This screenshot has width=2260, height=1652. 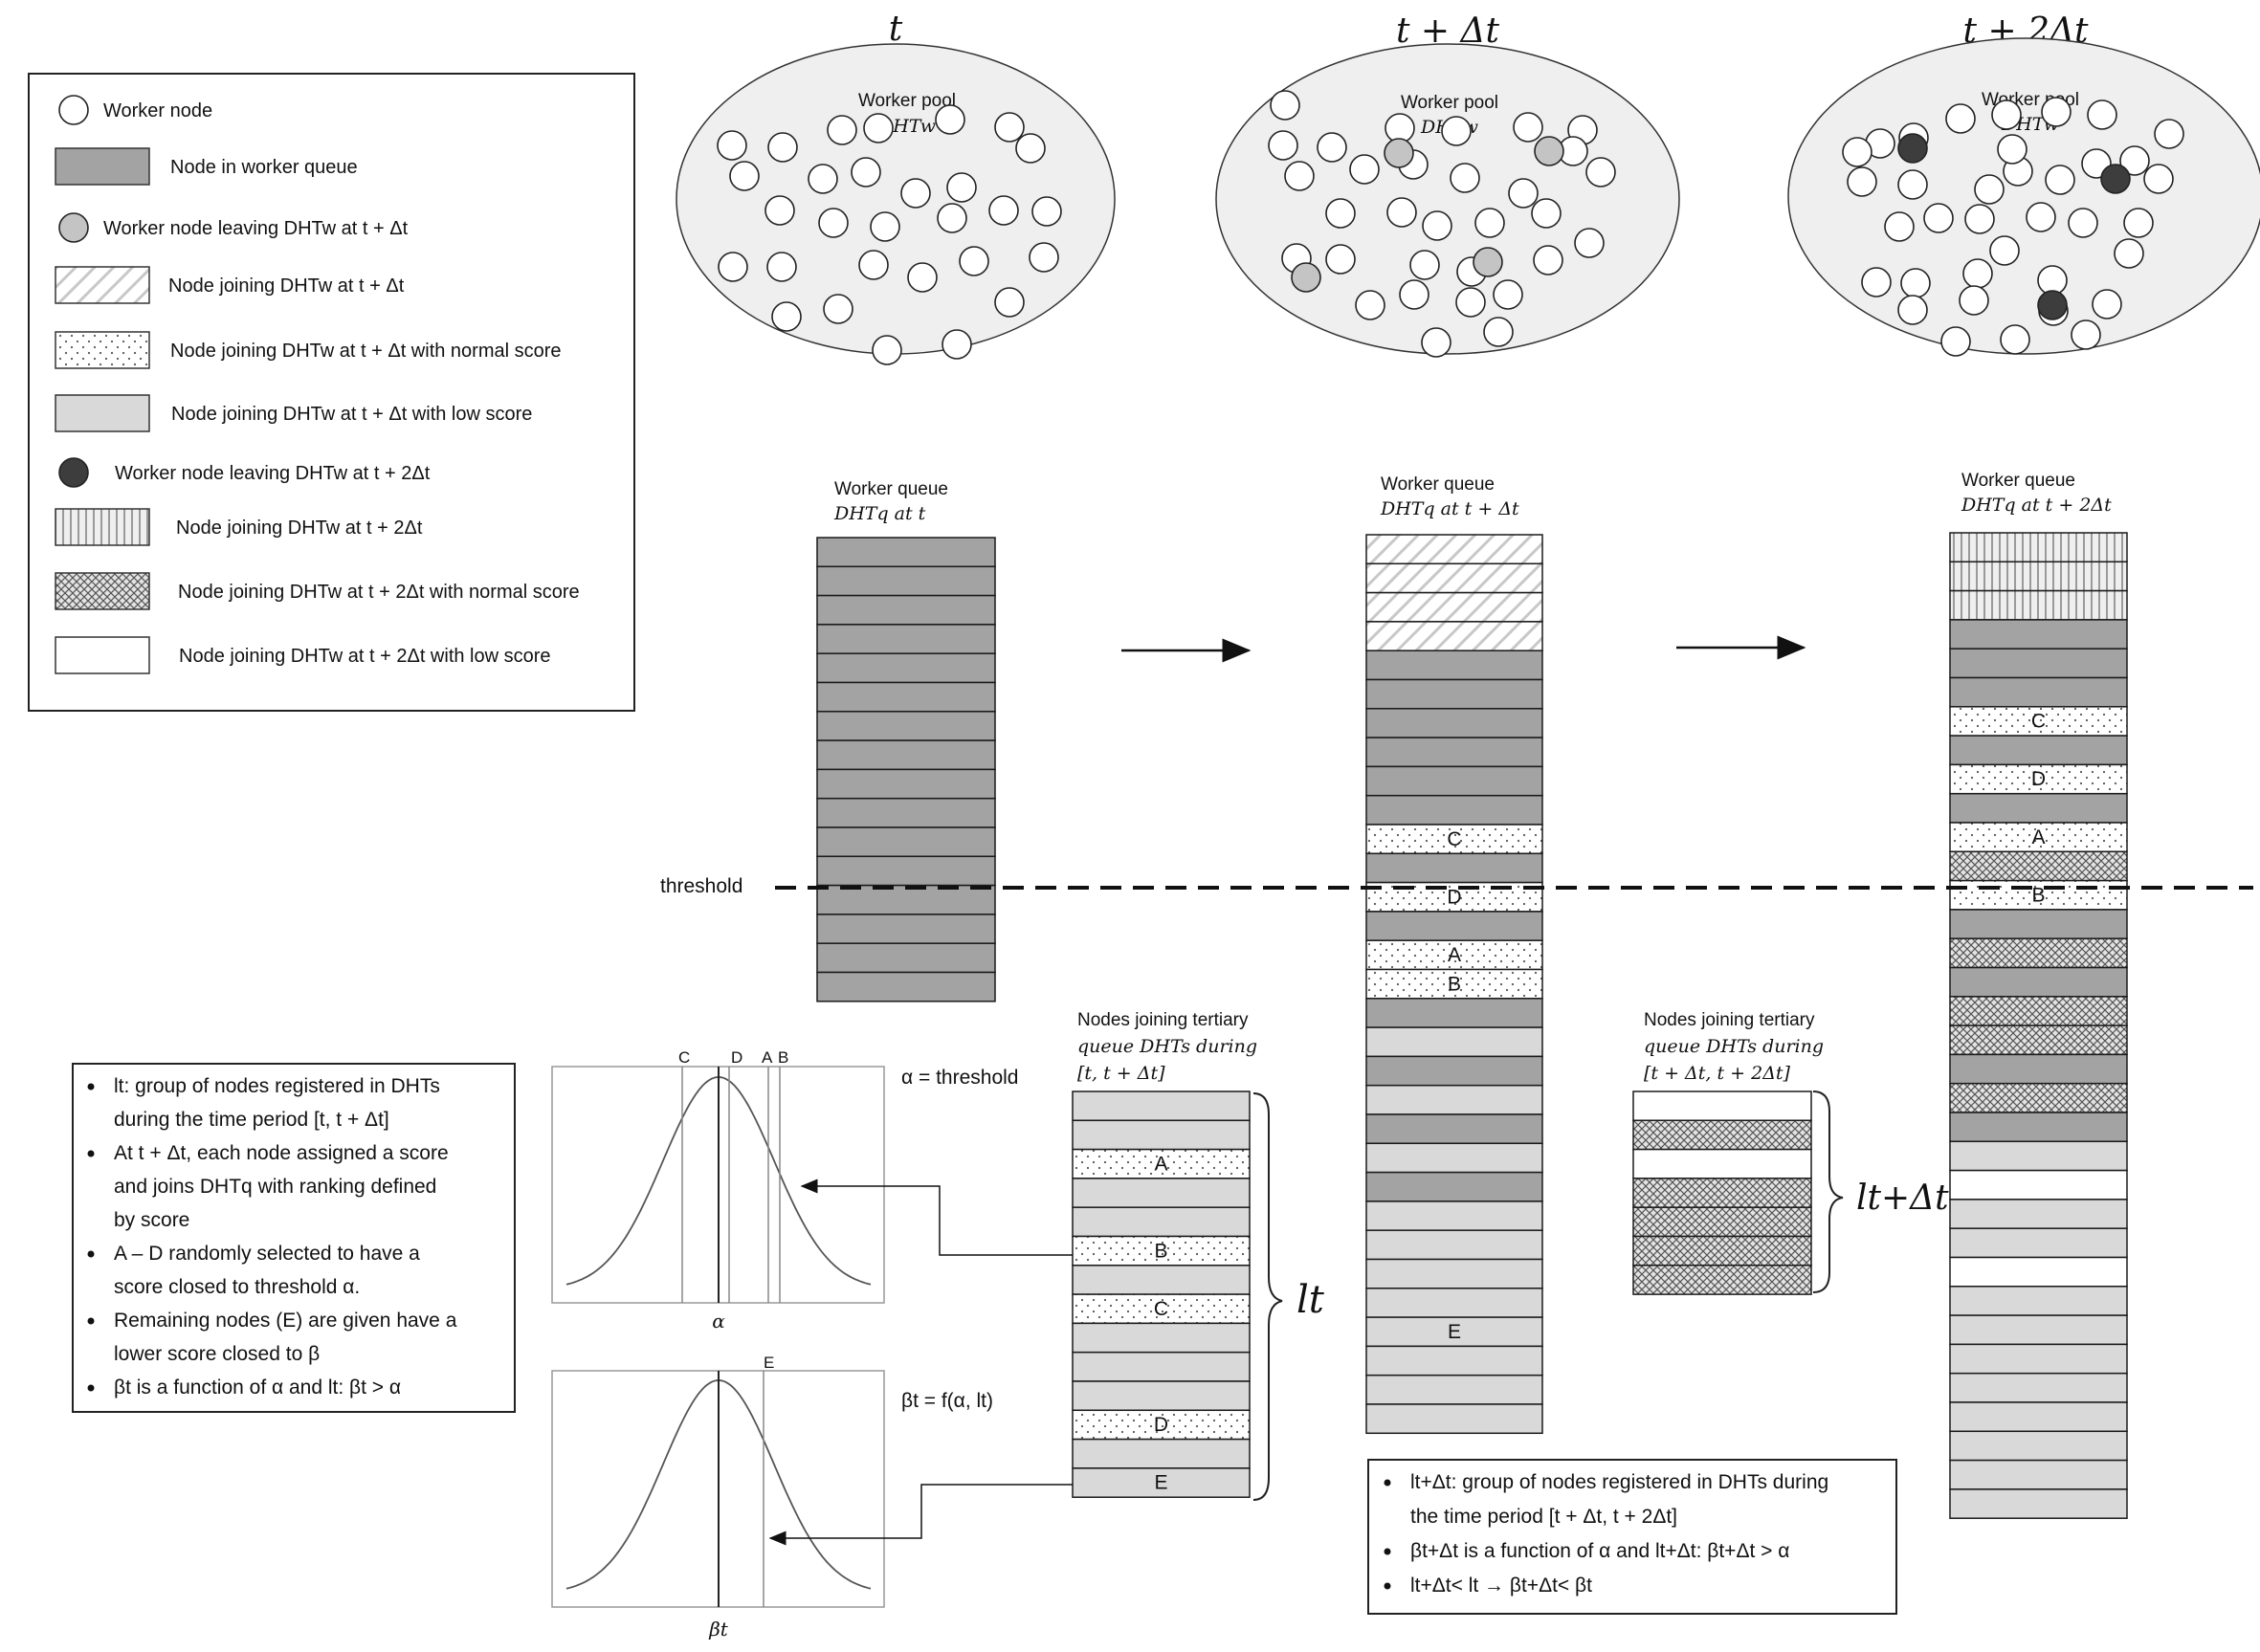 What do you see at coordinates (783, 1057) in the screenshot?
I see `marker-b: B` at bounding box center [783, 1057].